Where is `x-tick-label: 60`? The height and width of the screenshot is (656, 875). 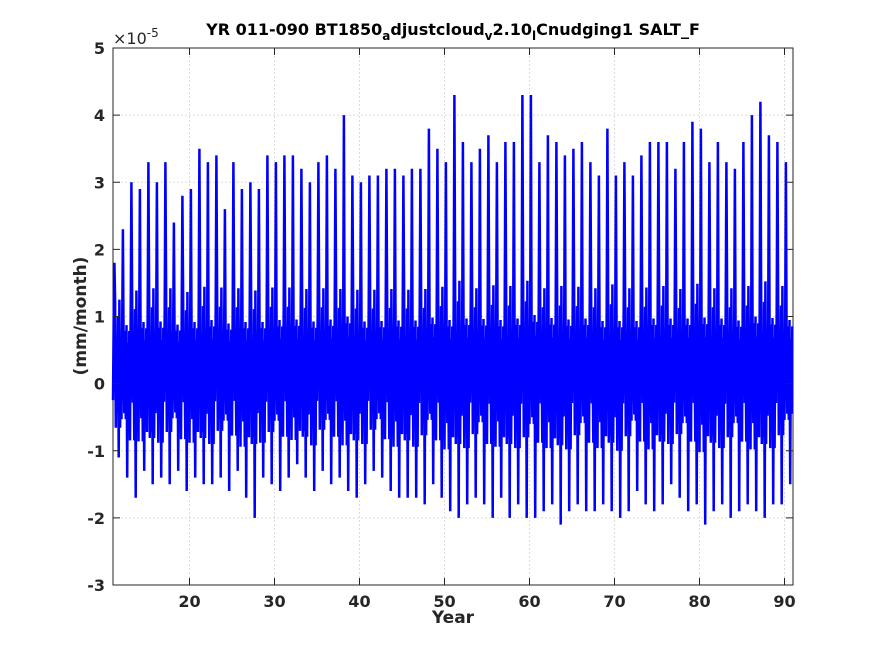 x-tick-label: 60 is located at coordinates (529, 601).